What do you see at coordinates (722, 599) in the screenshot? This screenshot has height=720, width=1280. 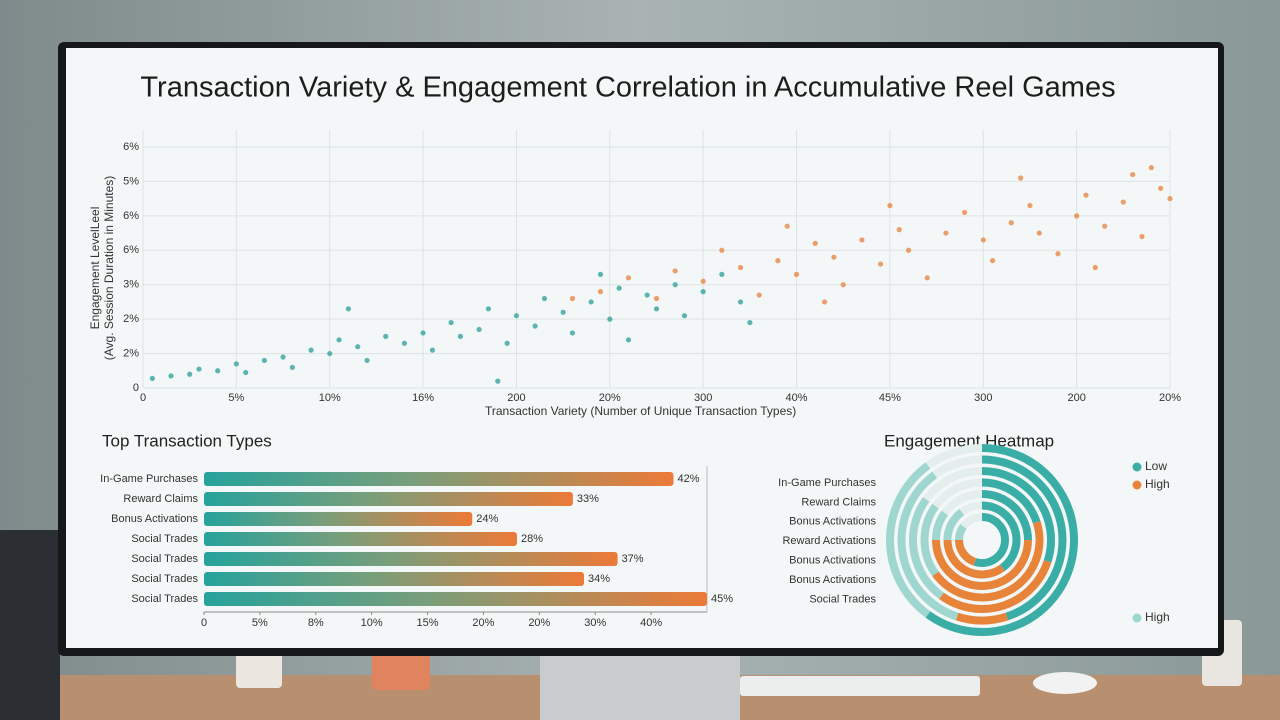 I see `value-label: 45%` at bounding box center [722, 599].